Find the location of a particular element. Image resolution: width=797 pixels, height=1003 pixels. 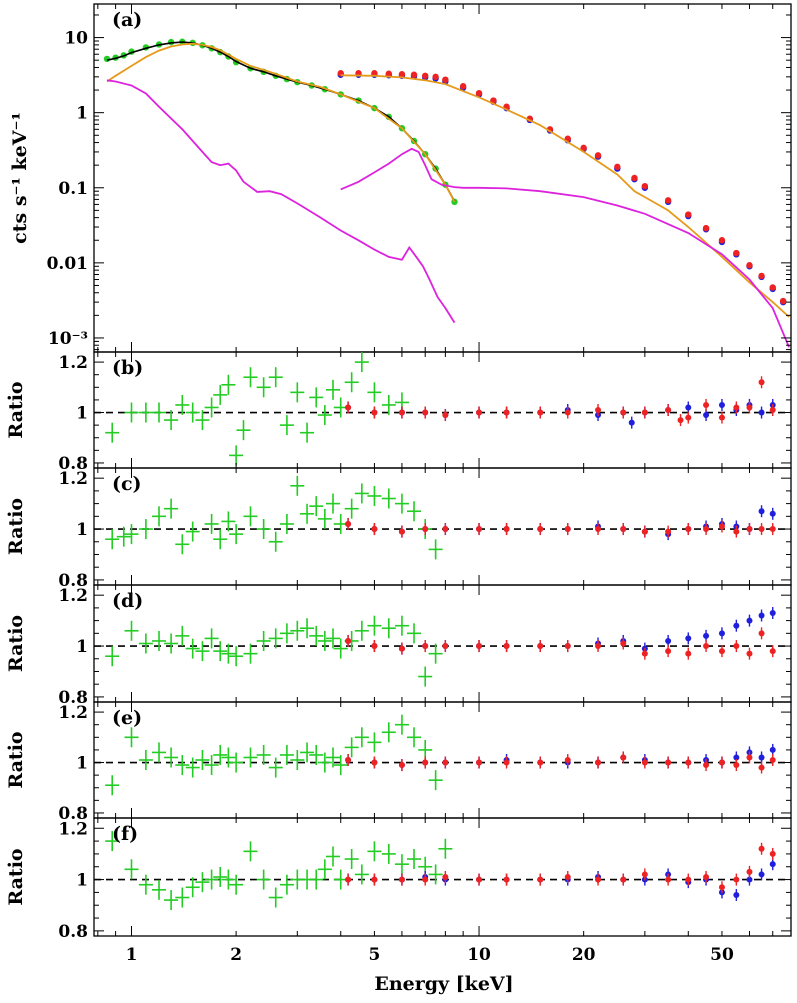

panel-label: (c) is located at coordinates (127, 484).